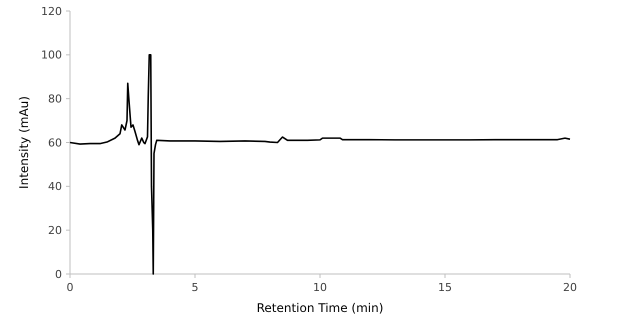 This screenshot has width=621, height=320. I want to click on x-tick-label: 10, so click(320, 287).